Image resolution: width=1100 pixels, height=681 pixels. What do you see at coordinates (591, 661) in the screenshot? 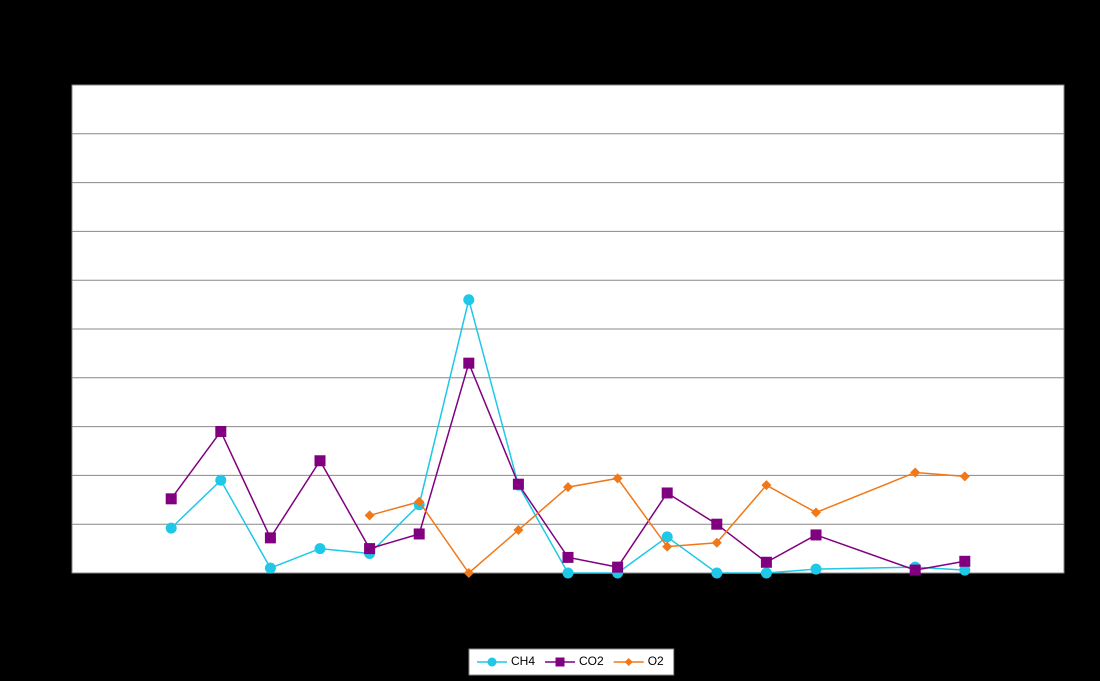
I see `legend-label: CO2` at bounding box center [591, 661].